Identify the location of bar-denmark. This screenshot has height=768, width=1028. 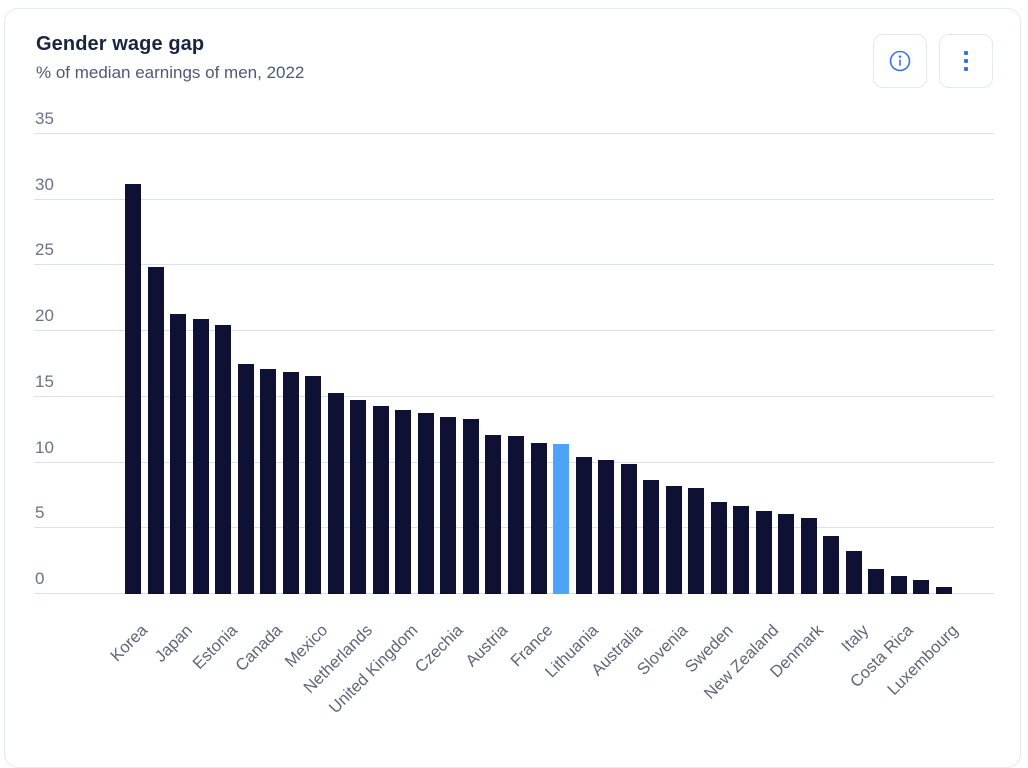
(808, 555).